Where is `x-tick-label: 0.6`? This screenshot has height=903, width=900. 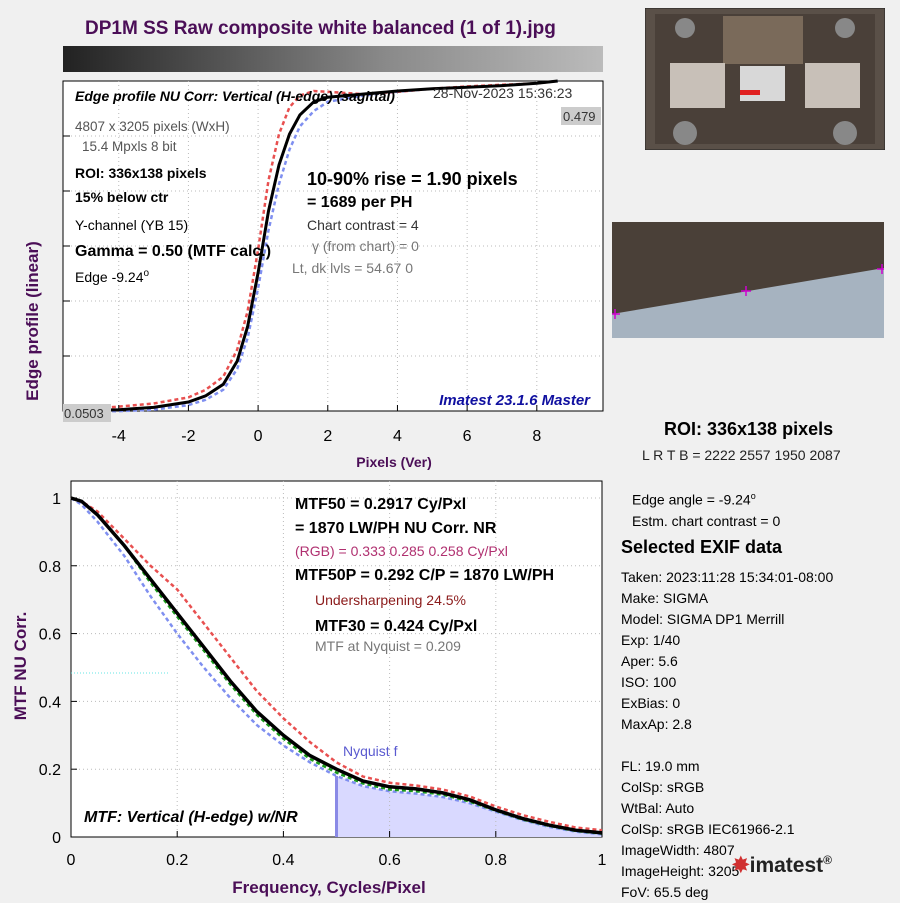
x-tick-label: 0.6 is located at coordinates (389, 860).